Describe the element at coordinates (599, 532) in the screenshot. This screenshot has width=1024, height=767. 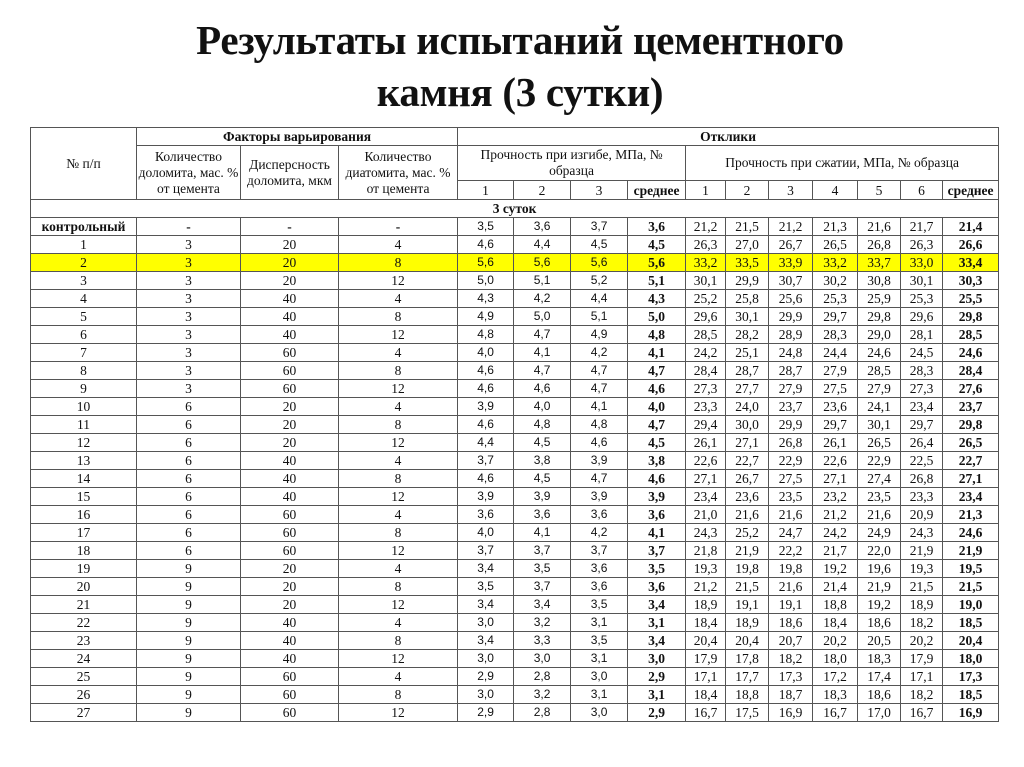
I see `bend-3-cell: 4,2` at that location.